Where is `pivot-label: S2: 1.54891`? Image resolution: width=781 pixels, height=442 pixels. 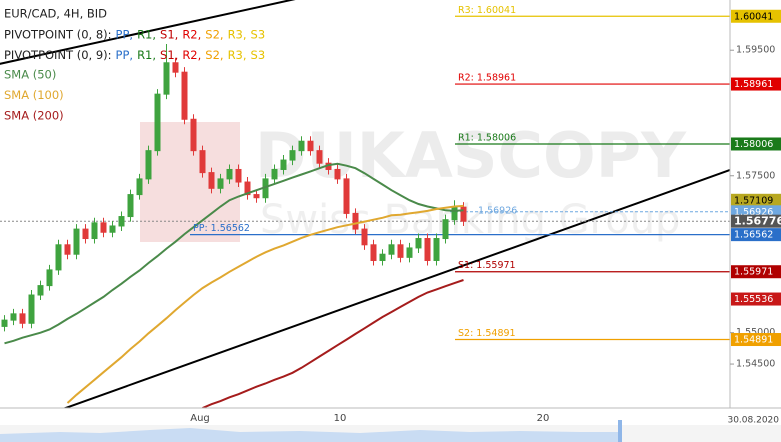
pivot-label: S2: 1.54891 is located at coordinates (487, 333).